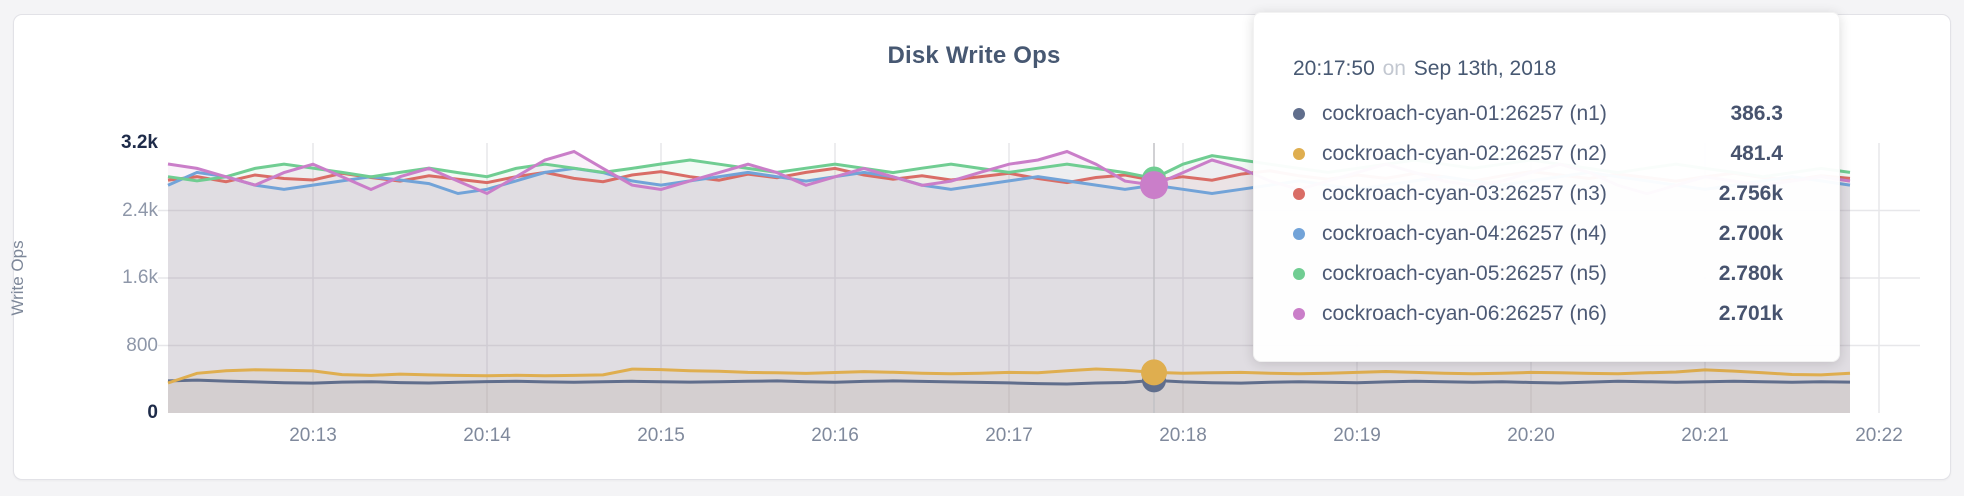 This screenshot has height=496, width=1964. What do you see at coordinates (140, 277) in the screenshot?
I see `y-tick-label: 1.6k` at bounding box center [140, 277].